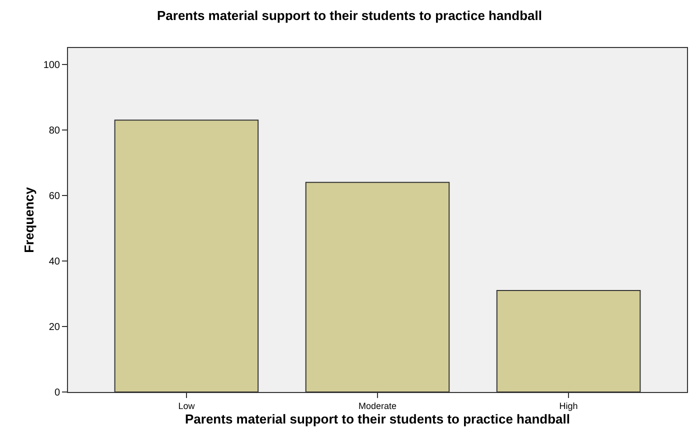 This screenshot has width=699, height=441. What do you see at coordinates (54, 196) in the screenshot?
I see `y-tick-label: 60` at bounding box center [54, 196].